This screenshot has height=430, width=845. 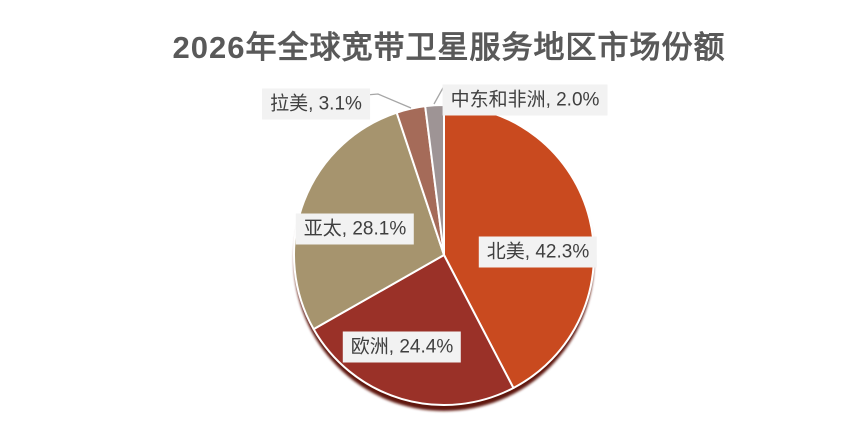 I want to click on chart-title: 2026年全球宽带卫星服务地区市场份额, so click(x=449, y=47).